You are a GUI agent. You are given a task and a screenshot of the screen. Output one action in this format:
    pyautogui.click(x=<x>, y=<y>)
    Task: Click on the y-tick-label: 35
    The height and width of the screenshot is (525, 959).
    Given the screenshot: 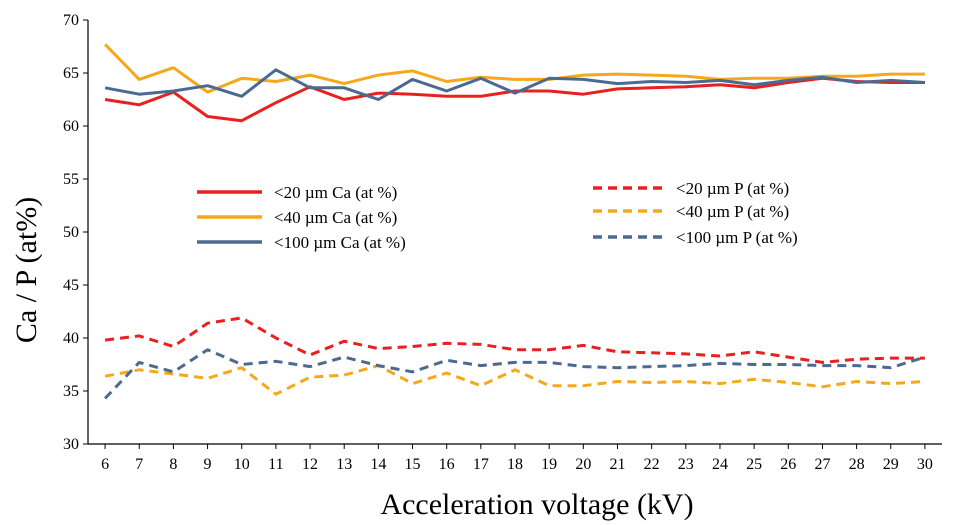 What is the action you would take?
    pyautogui.click(x=71, y=391)
    